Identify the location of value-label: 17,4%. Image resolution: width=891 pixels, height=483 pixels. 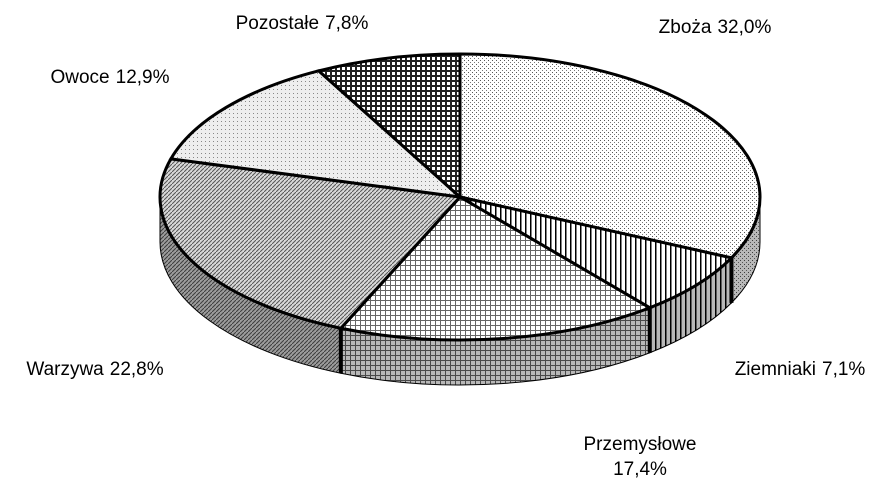
(640, 469).